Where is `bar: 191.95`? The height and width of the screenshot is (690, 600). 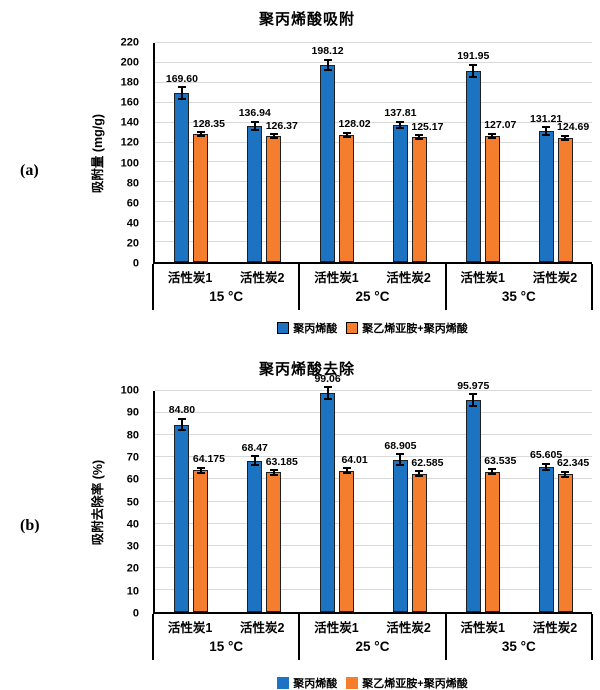
bar: 191.95 is located at coordinates (473, 156).